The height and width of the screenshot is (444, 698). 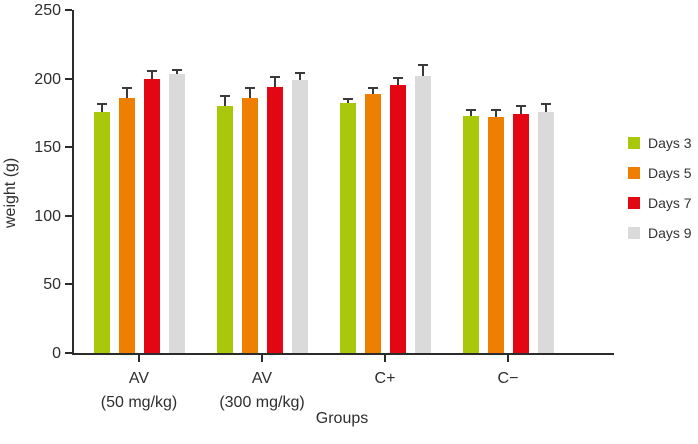 I want to click on y-tick-label: 250, so click(x=47, y=10).